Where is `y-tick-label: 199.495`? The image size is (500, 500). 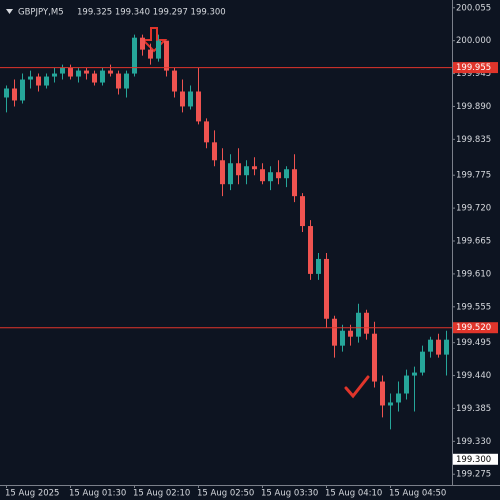 y-tick-label: 199.495 is located at coordinates (473, 343).